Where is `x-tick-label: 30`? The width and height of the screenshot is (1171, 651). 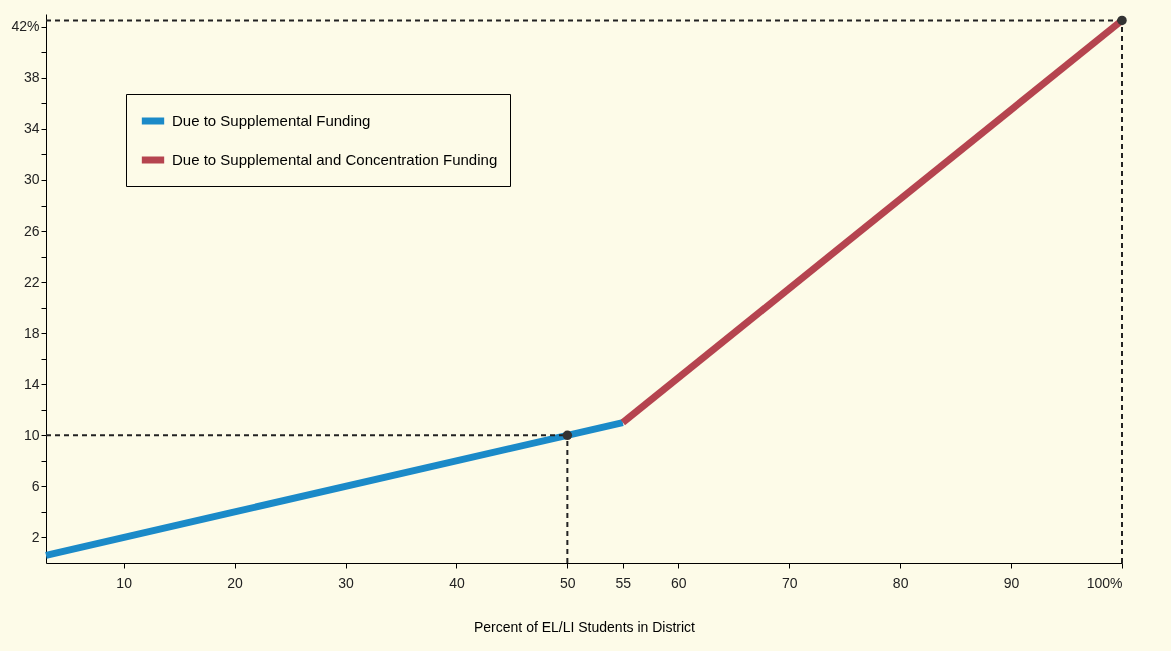
x-tick-label: 30 is located at coordinates (346, 582).